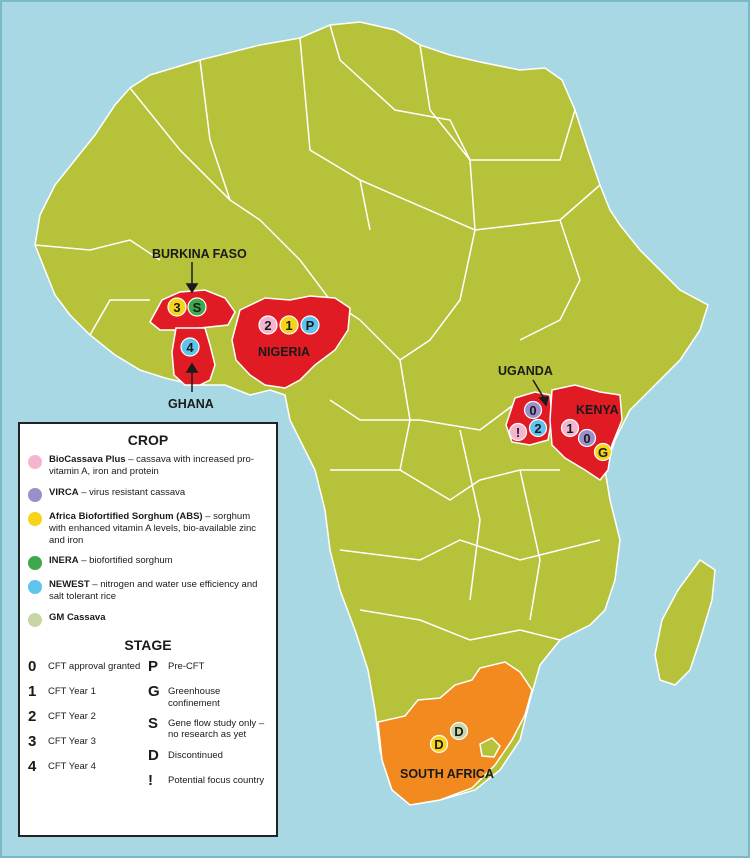  What do you see at coordinates (206, 780) in the screenshot?
I see `stage-row: ! Potential focus country` at bounding box center [206, 780].